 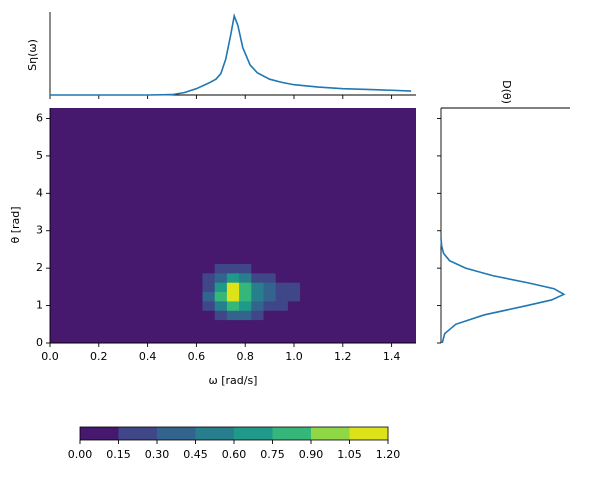 What do you see at coordinates (99, 356) in the screenshot?
I see `x-tick-label: 0.2` at bounding box center [99, 356].